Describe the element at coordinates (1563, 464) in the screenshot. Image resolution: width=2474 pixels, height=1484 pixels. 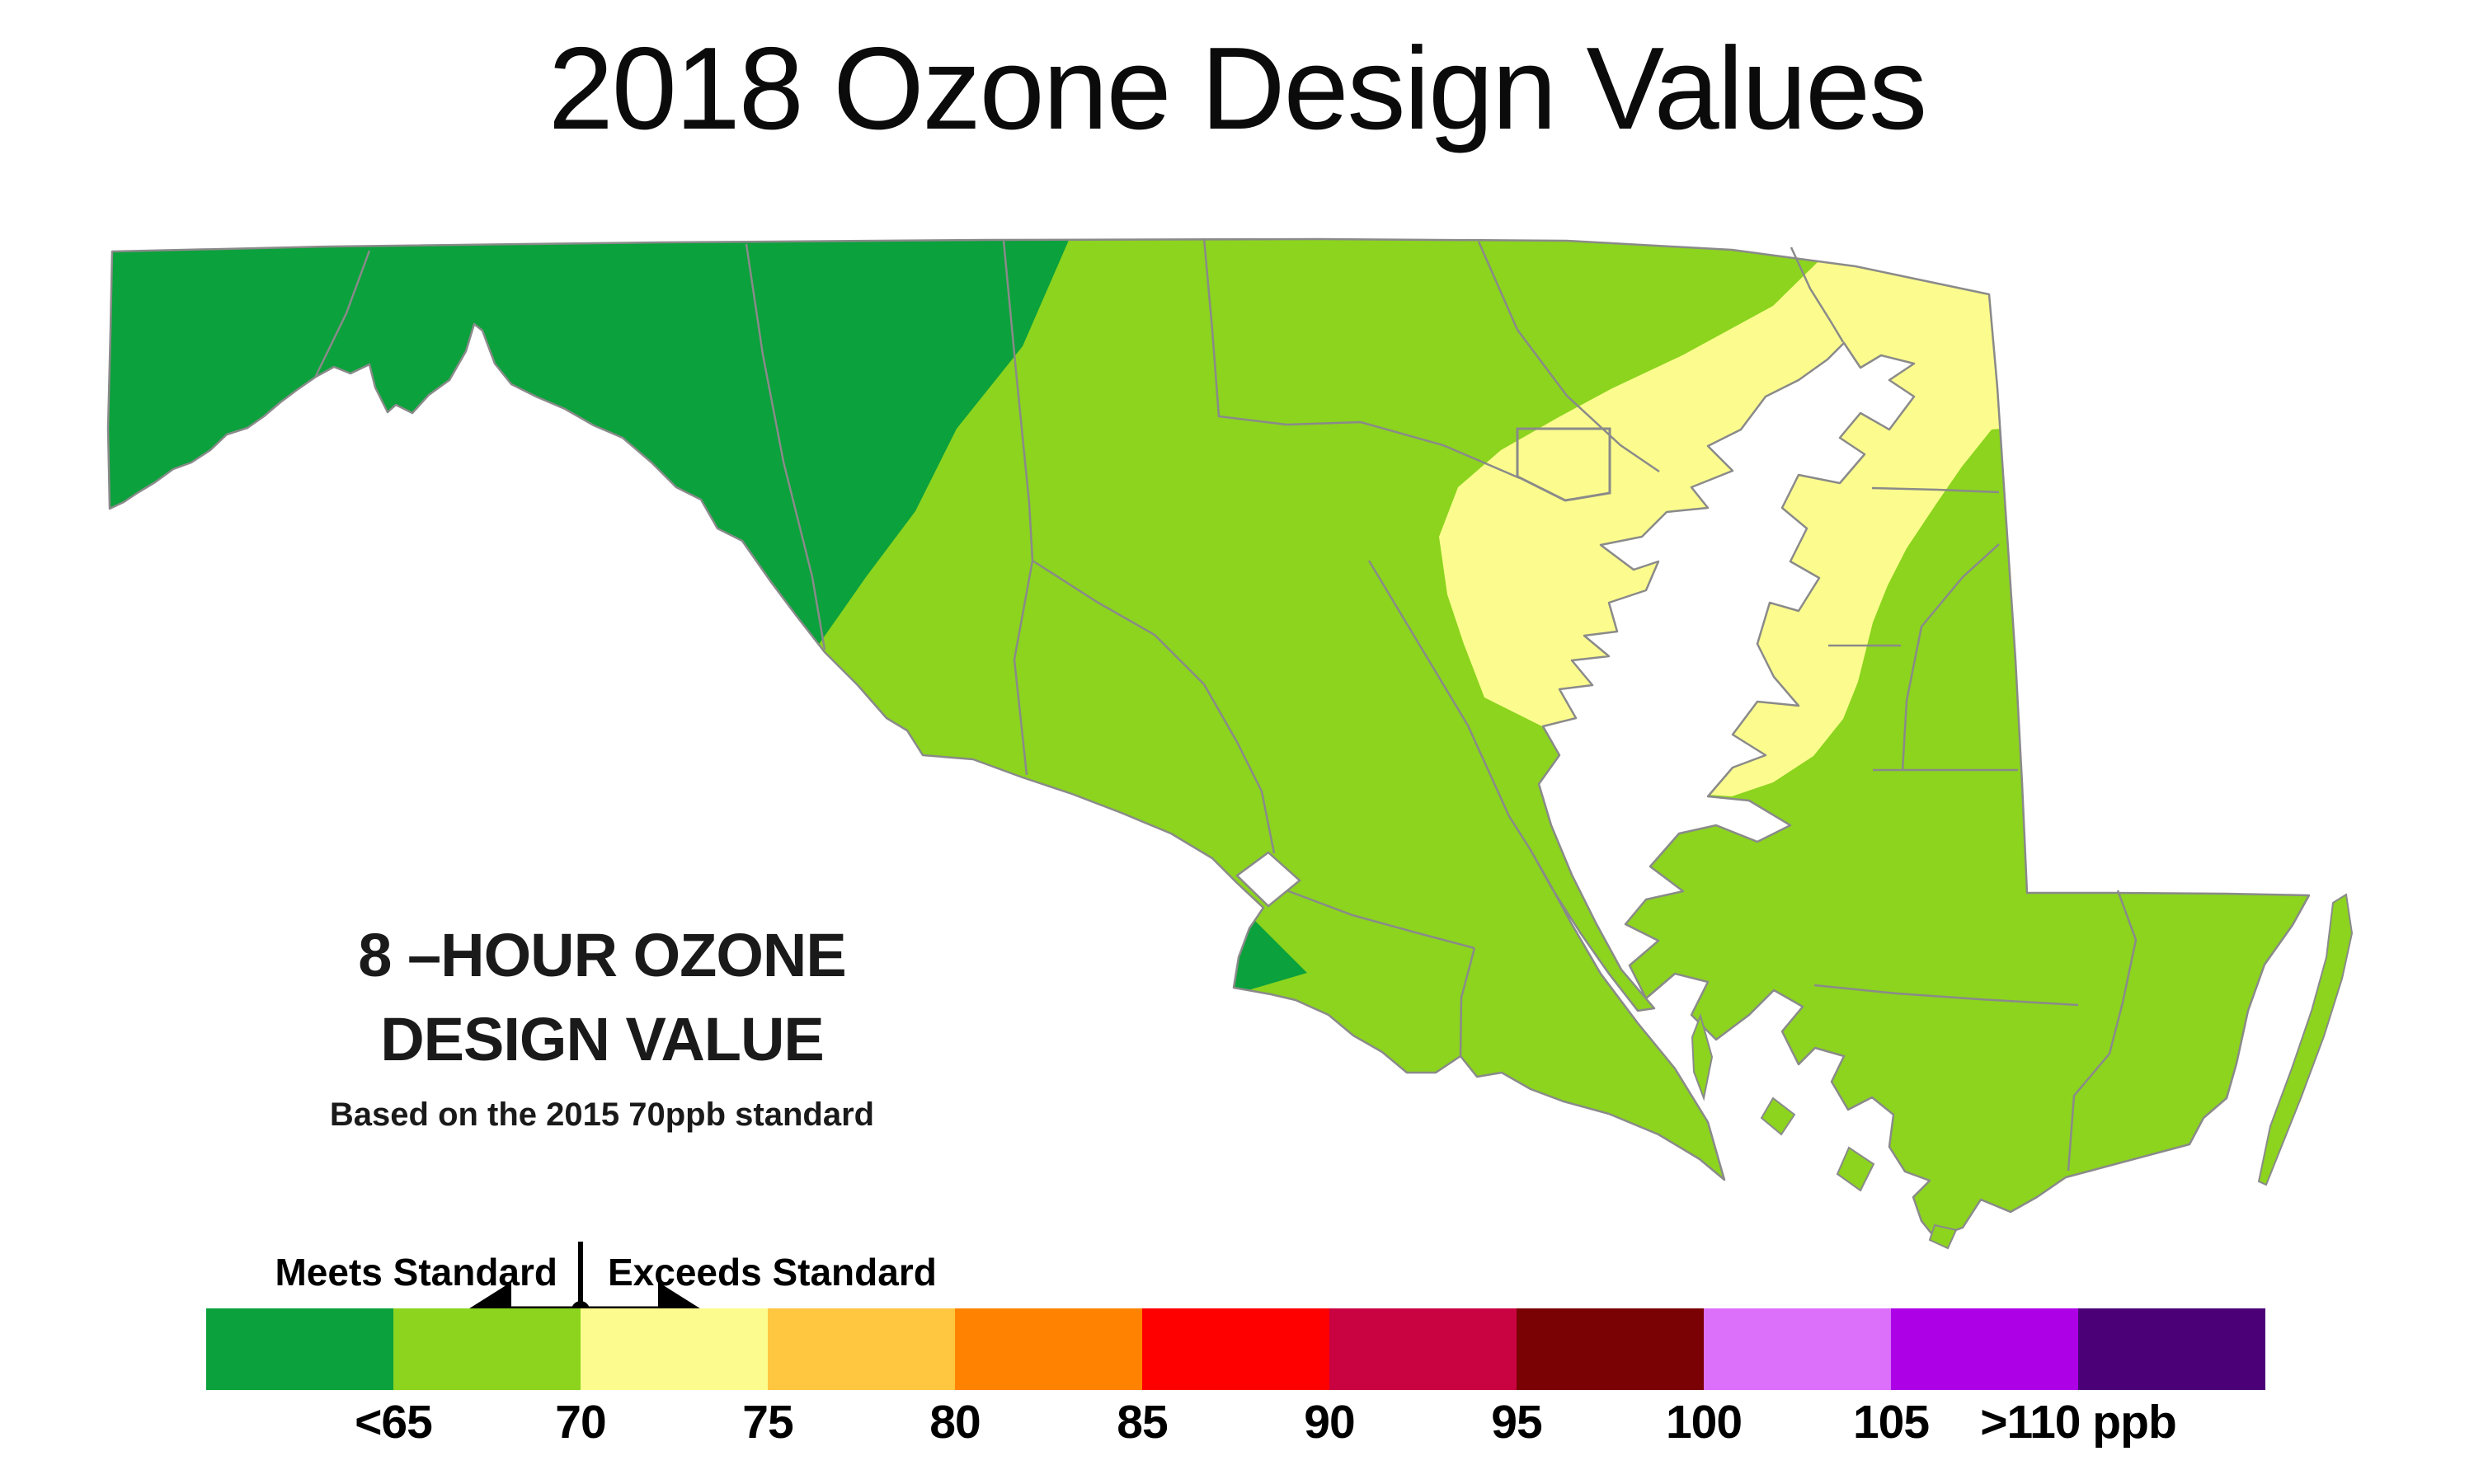
I see `baltimore-city-boundary` at that location.